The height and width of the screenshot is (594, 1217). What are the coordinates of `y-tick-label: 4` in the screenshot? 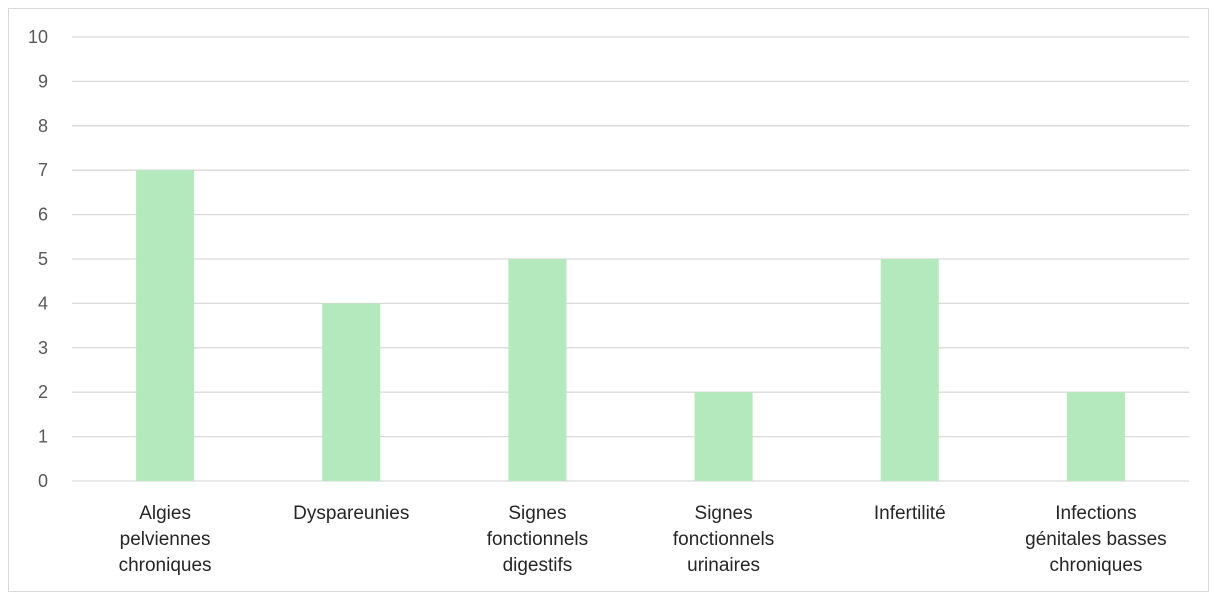 It's located at (43, 303).